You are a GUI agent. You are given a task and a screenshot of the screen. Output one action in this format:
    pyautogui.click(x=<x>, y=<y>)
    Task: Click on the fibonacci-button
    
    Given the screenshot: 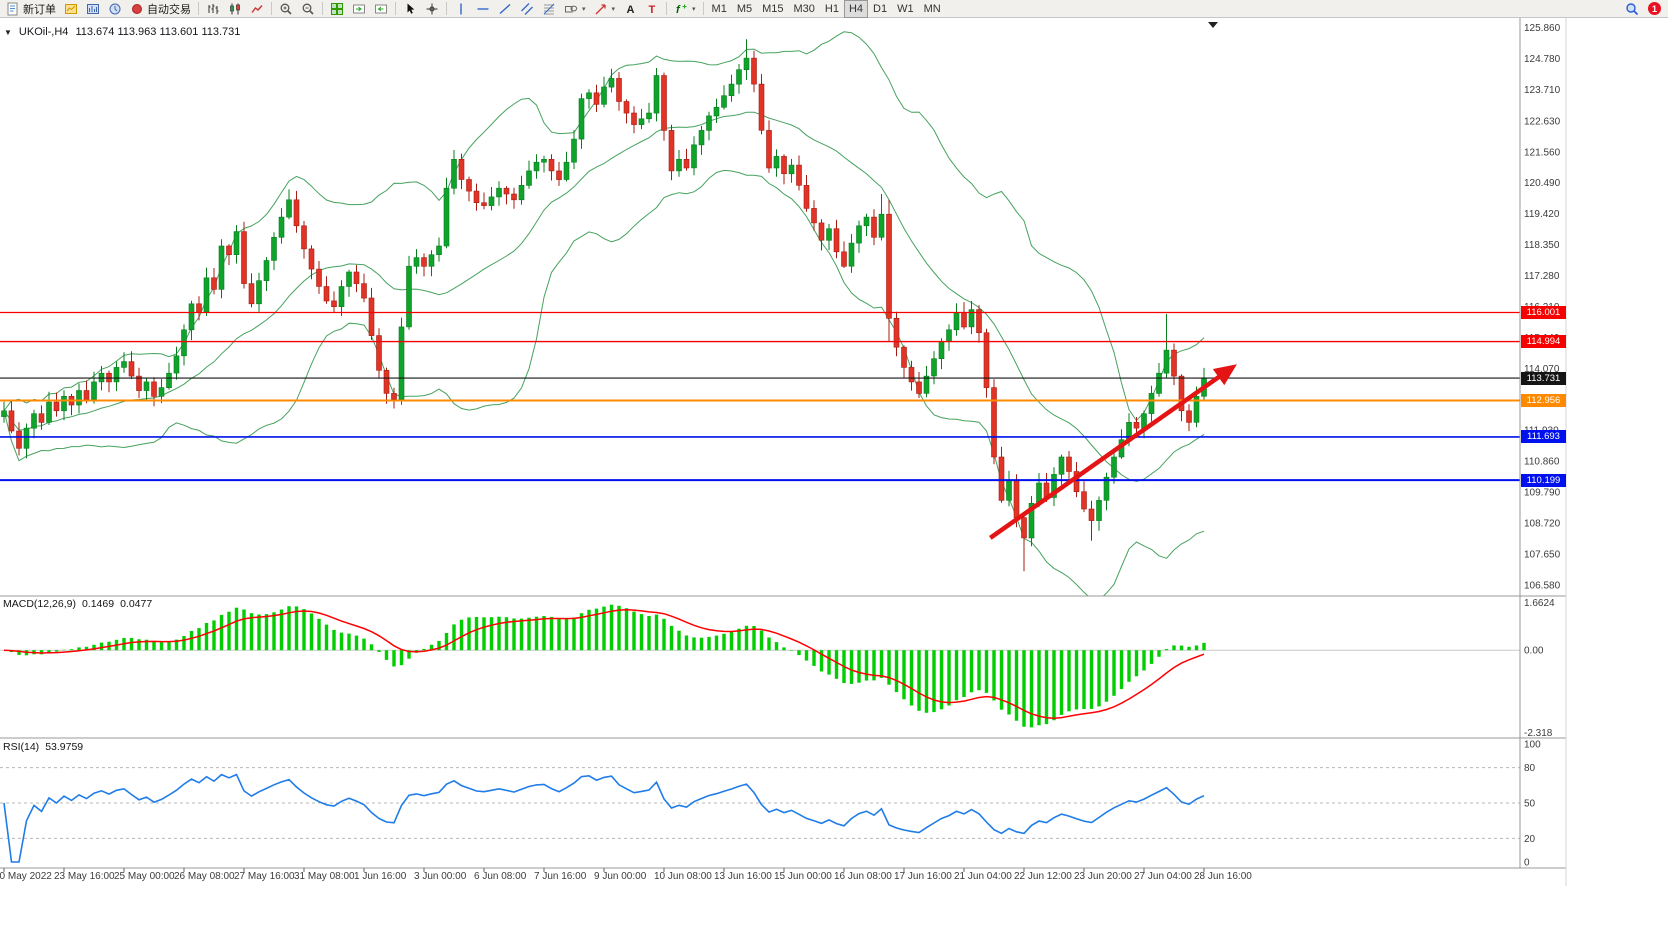 What is the action you would take?
    pyautogui.click(x=549, y=9)
    